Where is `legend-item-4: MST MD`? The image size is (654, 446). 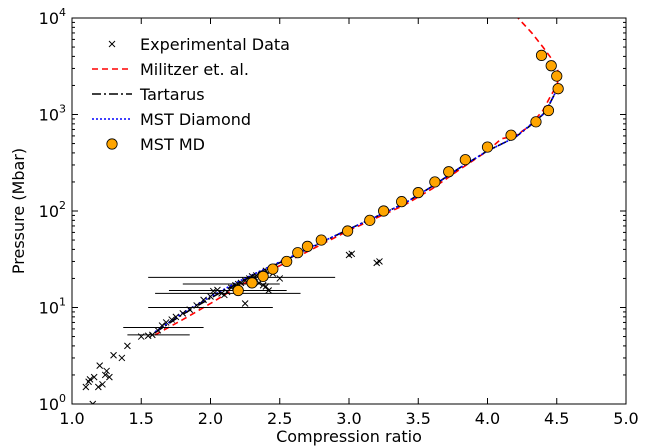
legend-item-4: MST MD is located at coordinates (155, 144).